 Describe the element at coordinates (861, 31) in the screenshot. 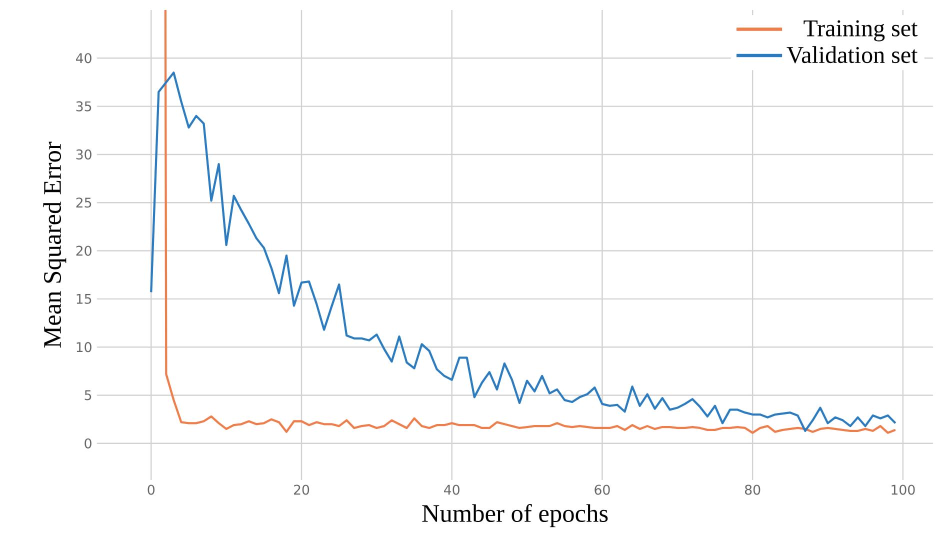

I see `legend-label: Training set` at that location.